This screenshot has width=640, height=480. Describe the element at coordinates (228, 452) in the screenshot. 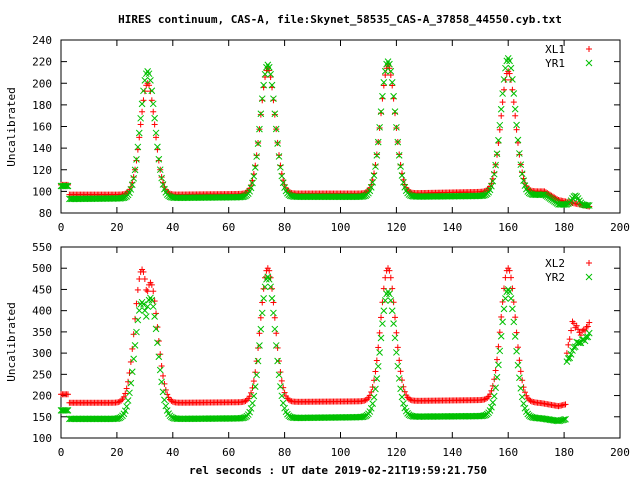

I see `x-tick-label: 60` at that location.